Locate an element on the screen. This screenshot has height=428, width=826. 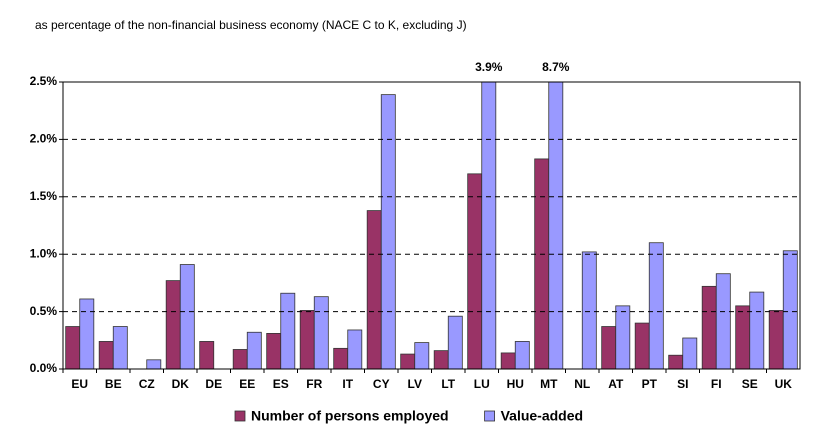
x-tick-label: MT is located at coordinates (549, 384).